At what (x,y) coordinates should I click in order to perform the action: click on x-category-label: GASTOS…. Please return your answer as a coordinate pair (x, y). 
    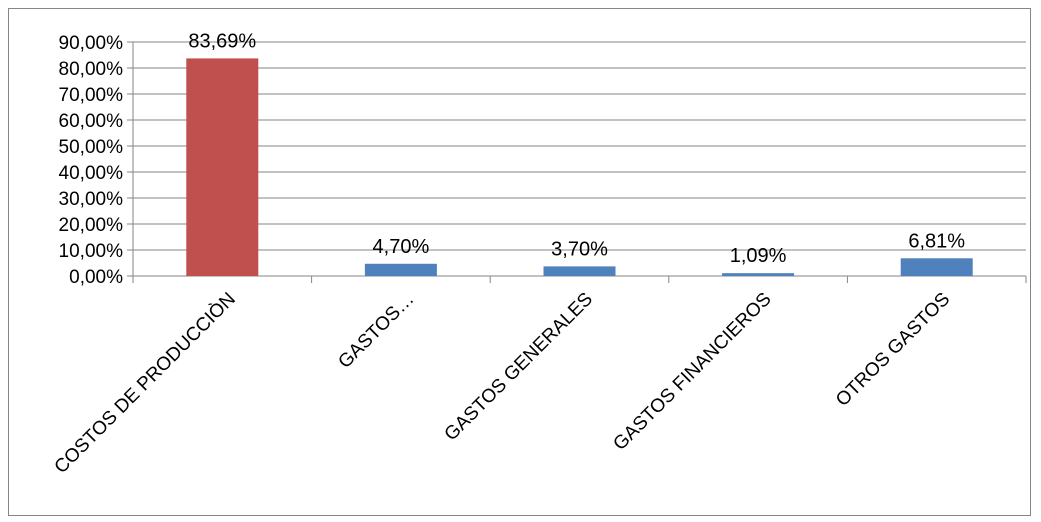
    Looking at the image, I should click on (376, 331).